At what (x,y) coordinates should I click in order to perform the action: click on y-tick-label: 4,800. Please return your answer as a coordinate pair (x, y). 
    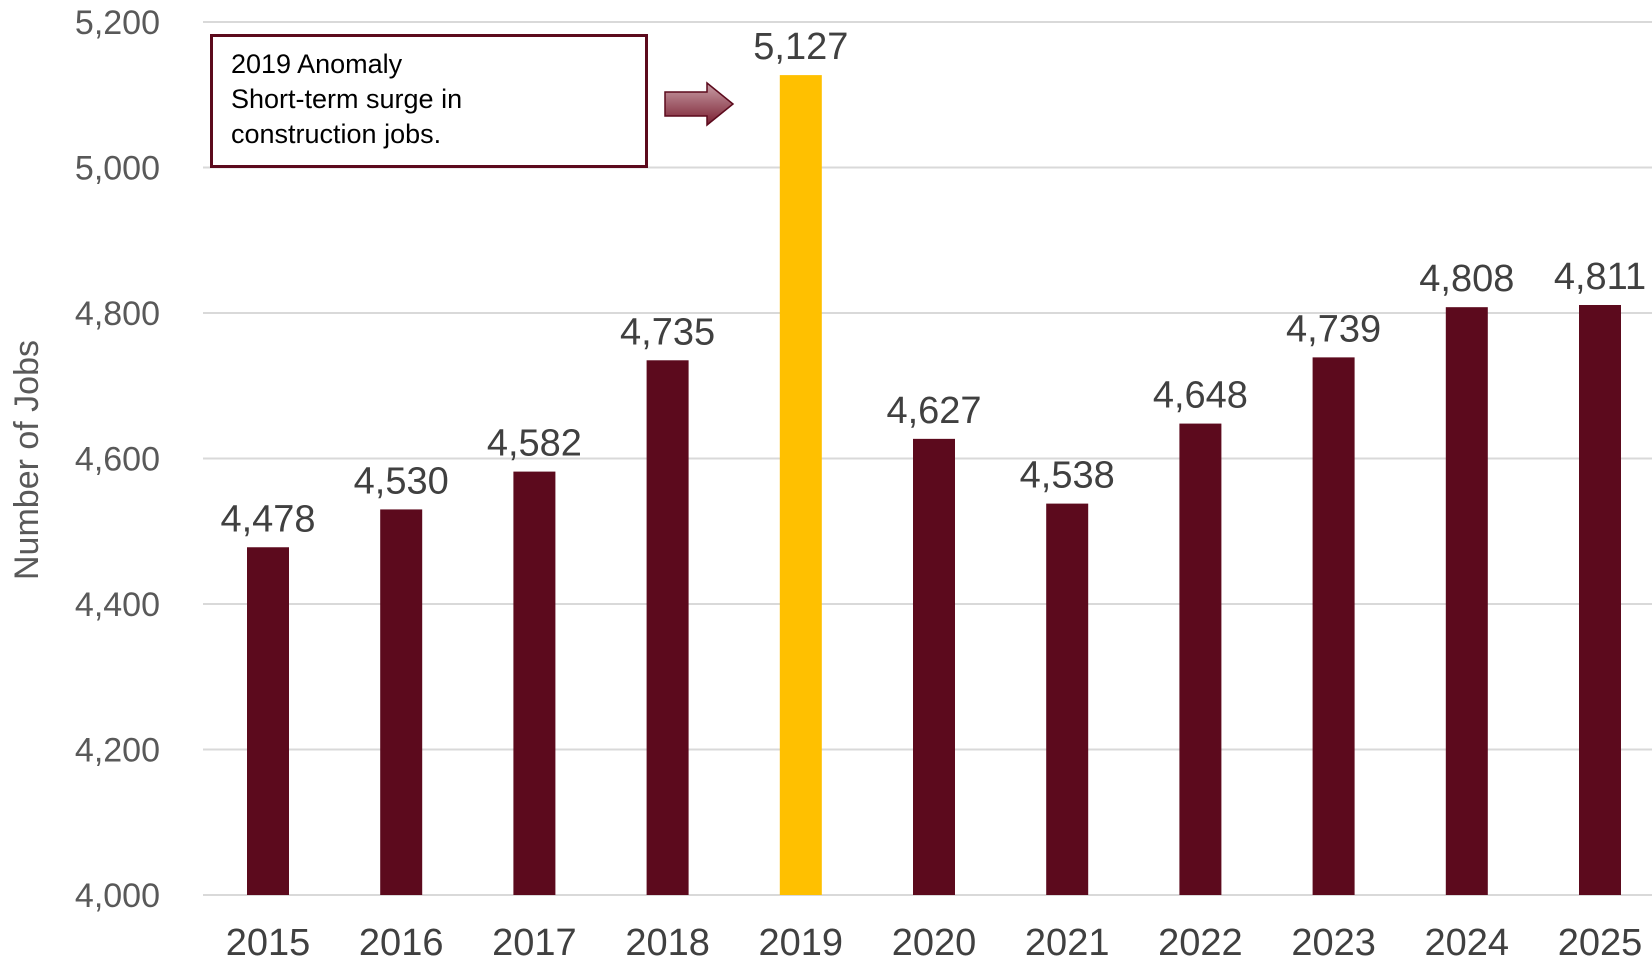
    Looking at the image, I should click on (117, 314).